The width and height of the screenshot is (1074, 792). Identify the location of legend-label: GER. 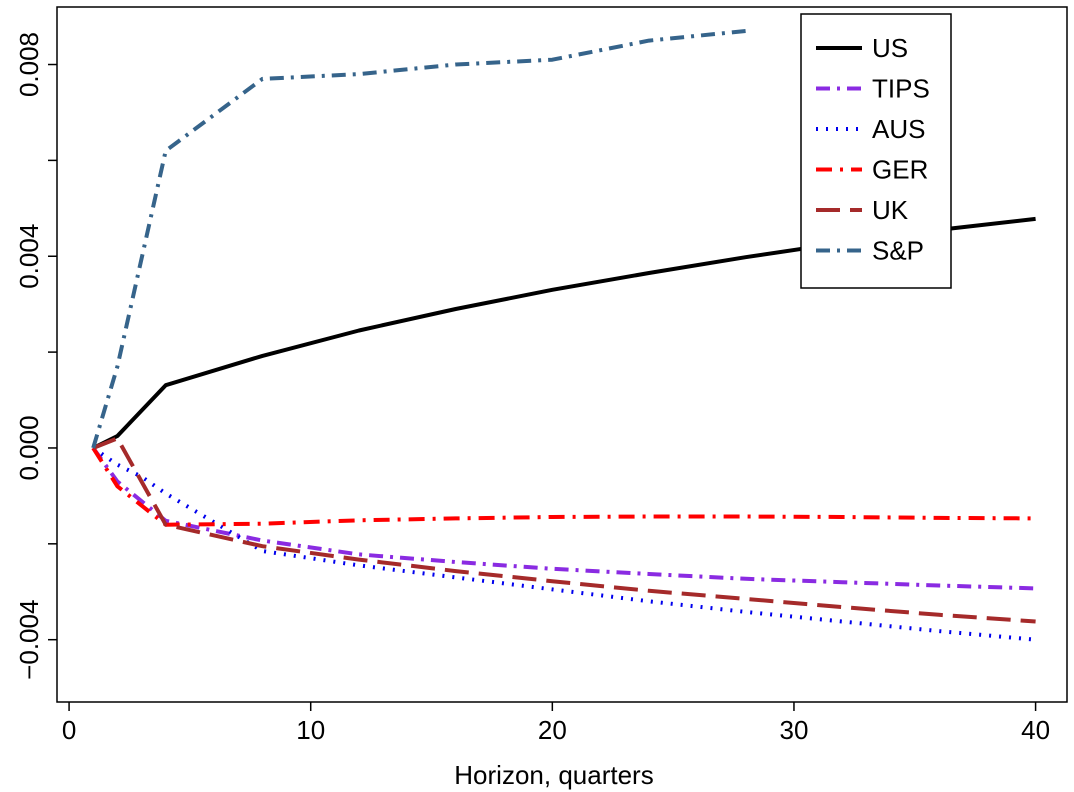
(900, 170).